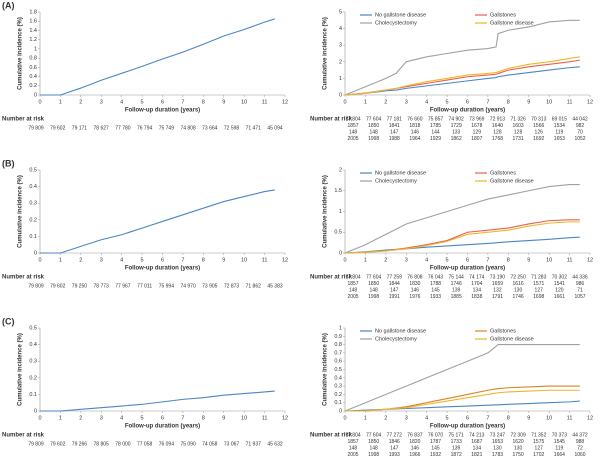  Describe the element at coordinates (338, 387) in the screenshot. I see `y-tick-label: 0.3` at that location.